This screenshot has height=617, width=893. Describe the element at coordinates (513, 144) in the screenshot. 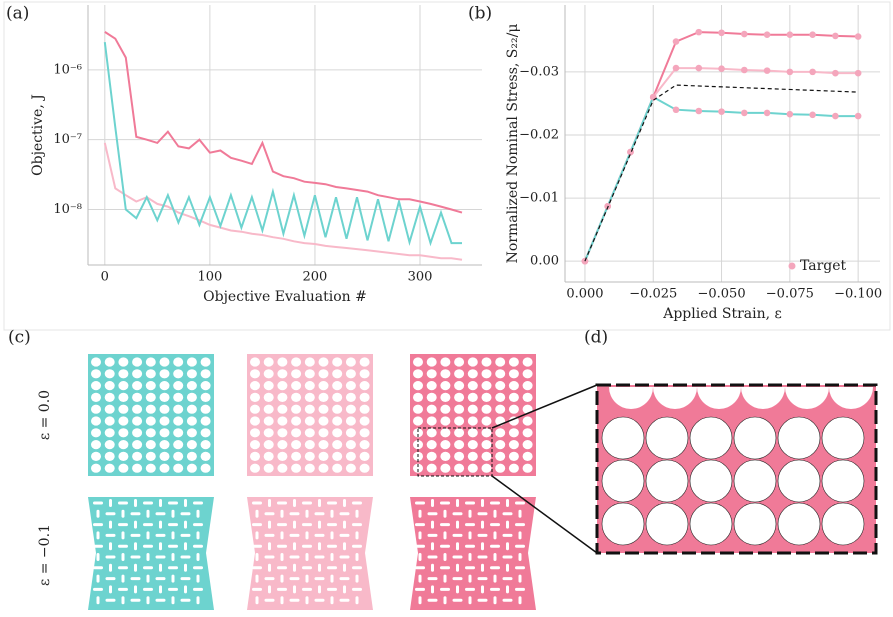

I see `y-axis-label: Normalized Nominal Stress, S₂₂/μ` at that location.